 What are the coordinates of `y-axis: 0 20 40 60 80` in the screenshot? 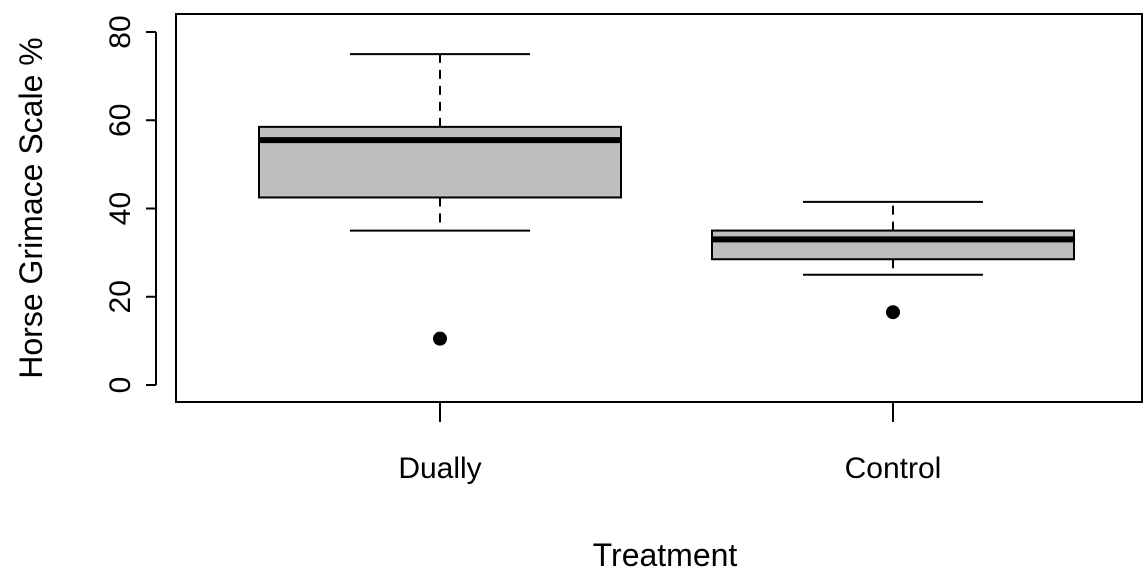 It's located at (130, 204).